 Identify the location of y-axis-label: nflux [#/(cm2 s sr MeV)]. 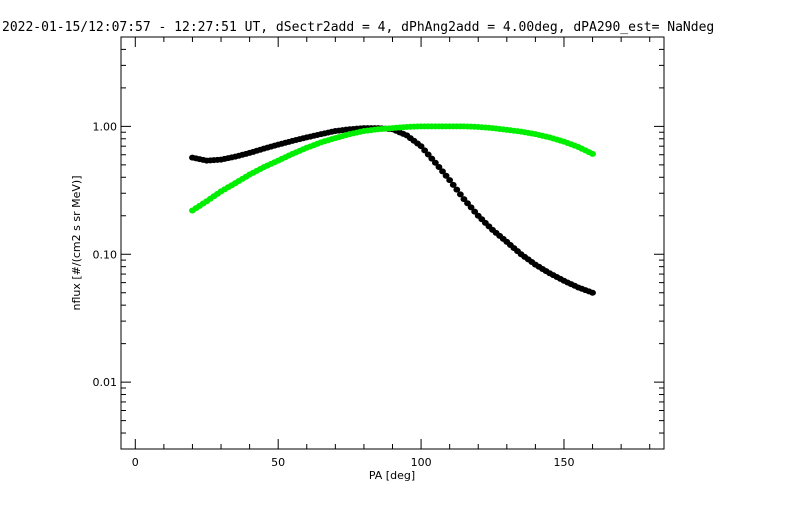
(76, 243).